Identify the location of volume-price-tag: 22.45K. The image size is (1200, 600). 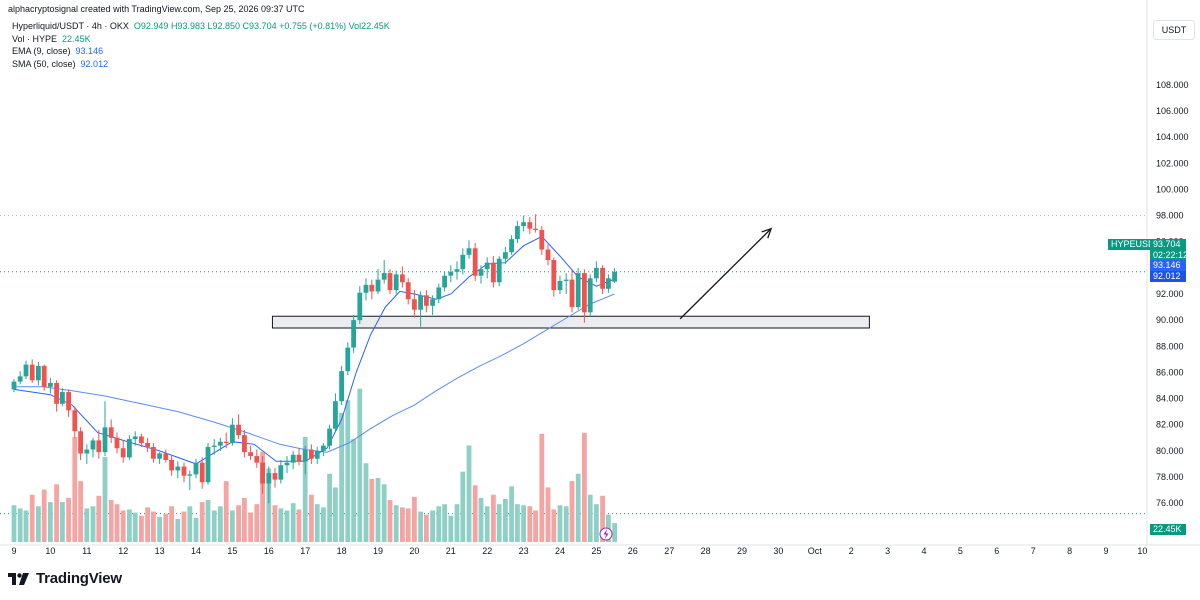
(1168, 529).